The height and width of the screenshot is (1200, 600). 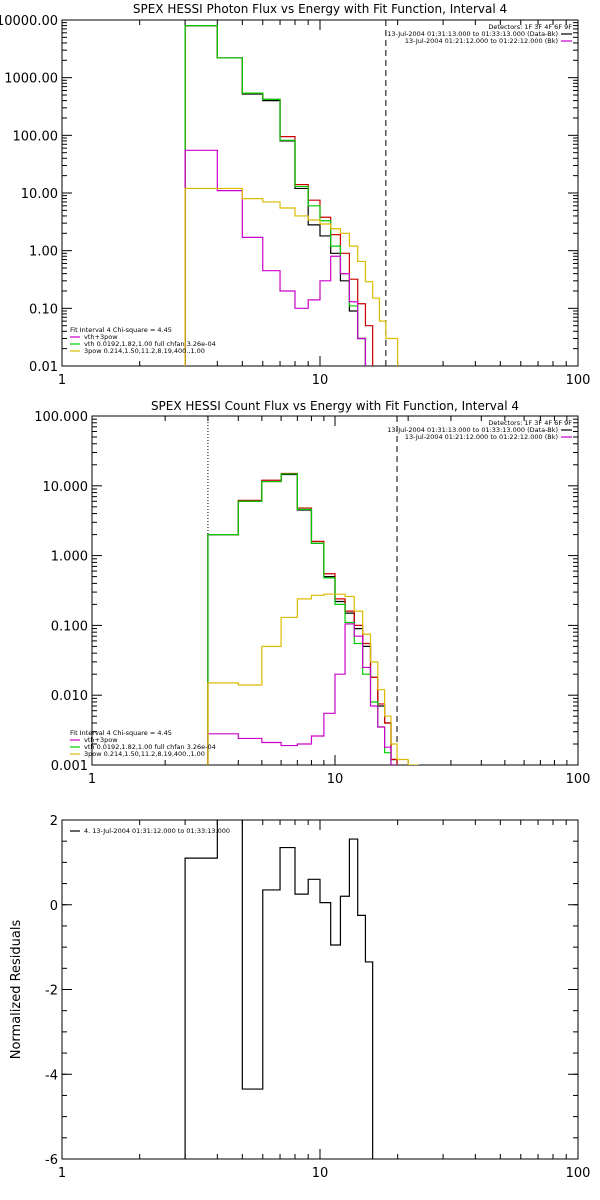 I want to click on y-tick-label: 10000.00, so click(x=29, y=21).